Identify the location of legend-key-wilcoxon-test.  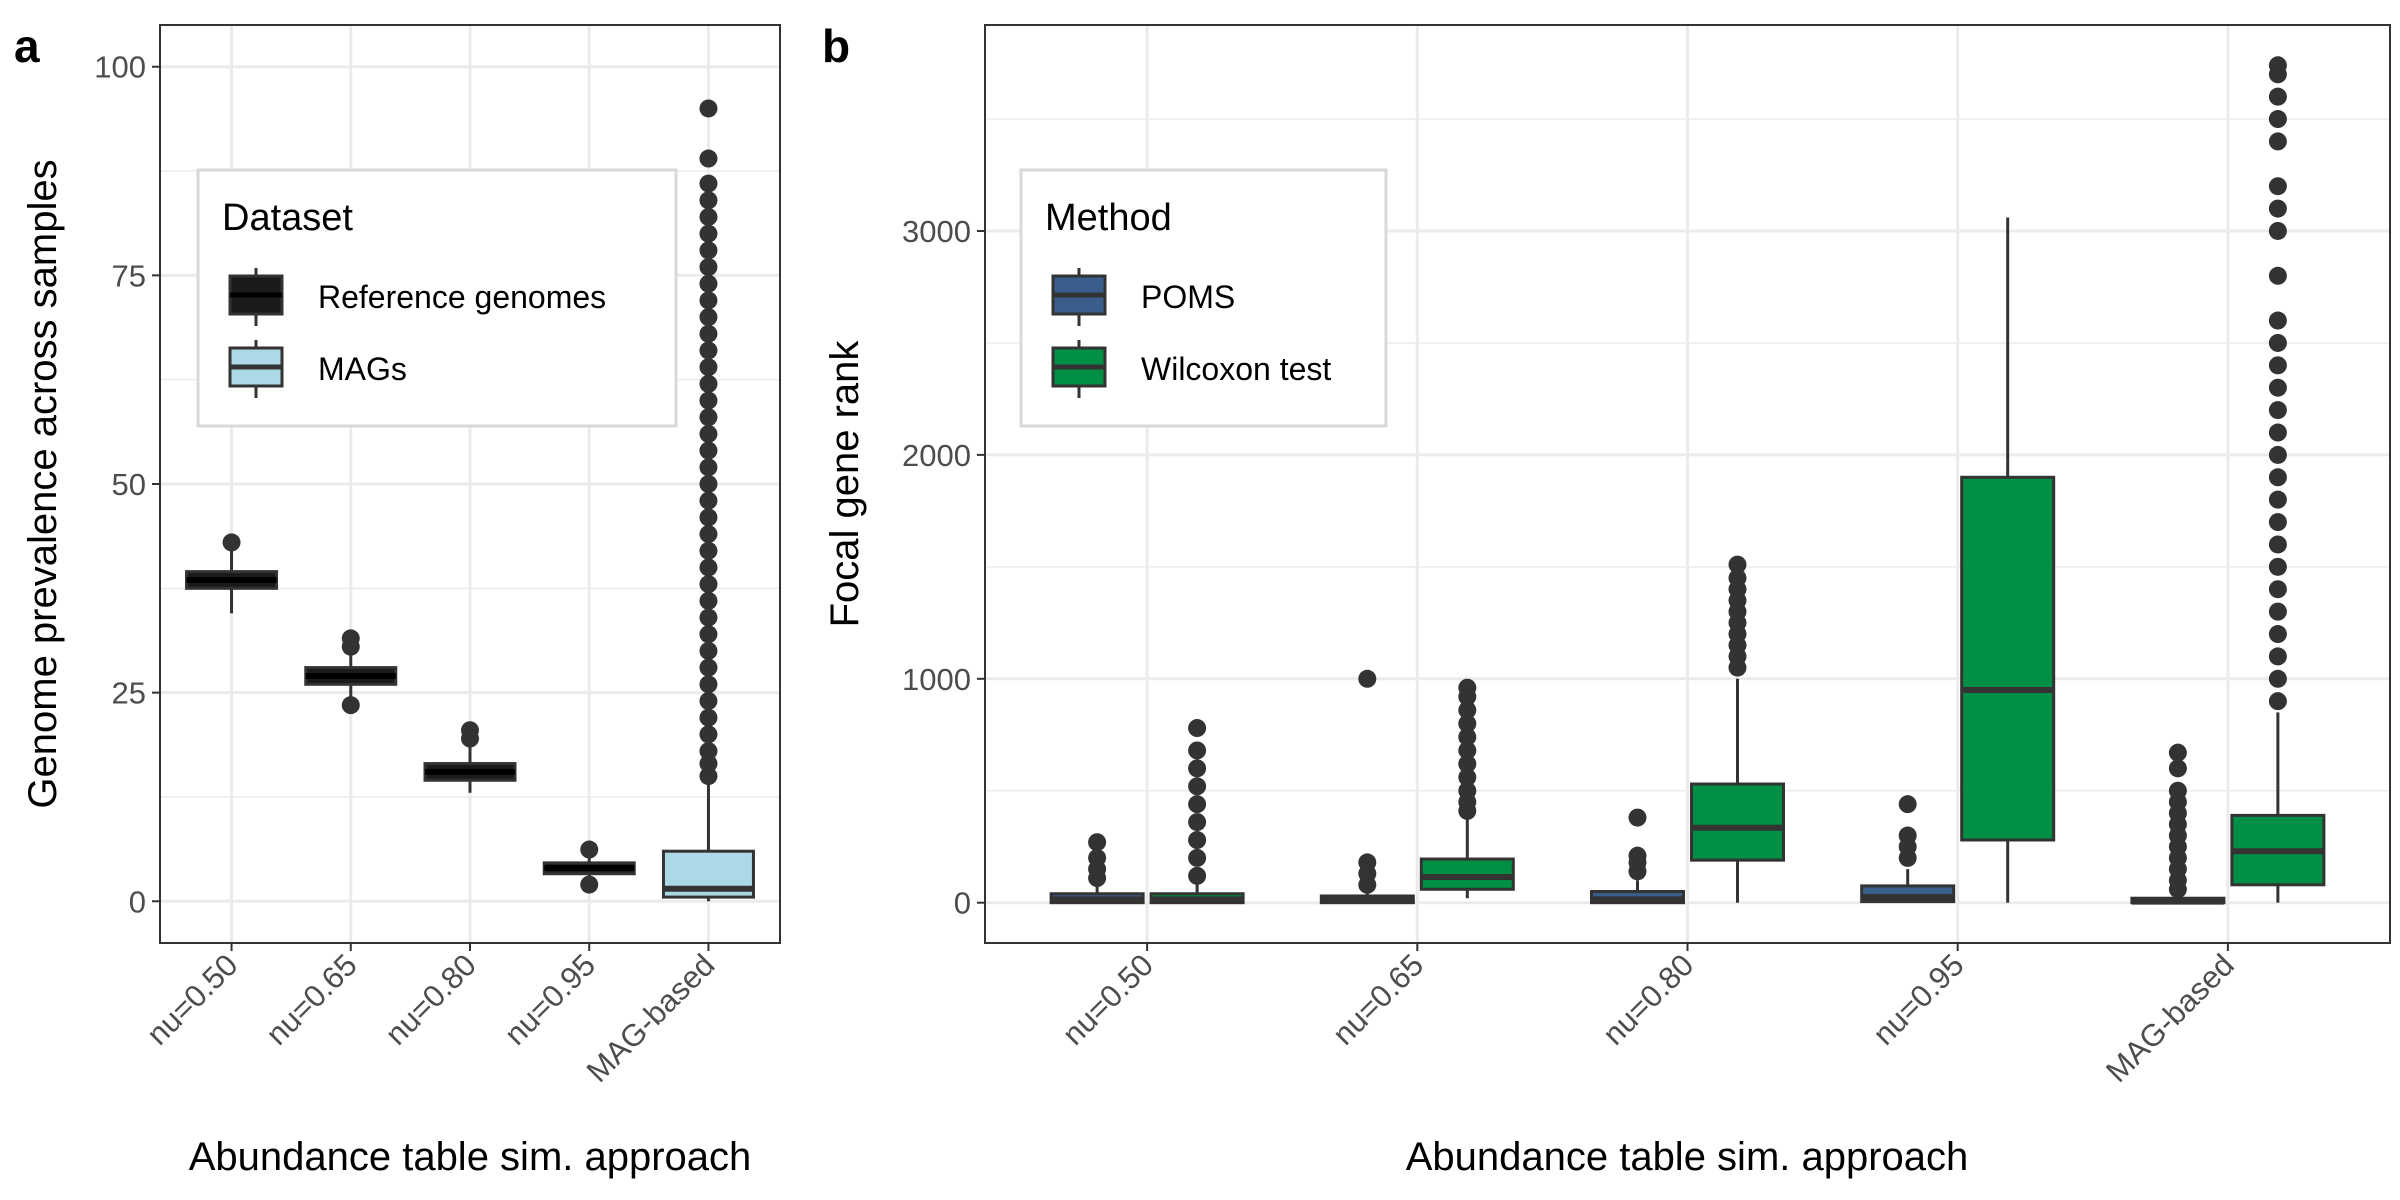
(1079, 369).